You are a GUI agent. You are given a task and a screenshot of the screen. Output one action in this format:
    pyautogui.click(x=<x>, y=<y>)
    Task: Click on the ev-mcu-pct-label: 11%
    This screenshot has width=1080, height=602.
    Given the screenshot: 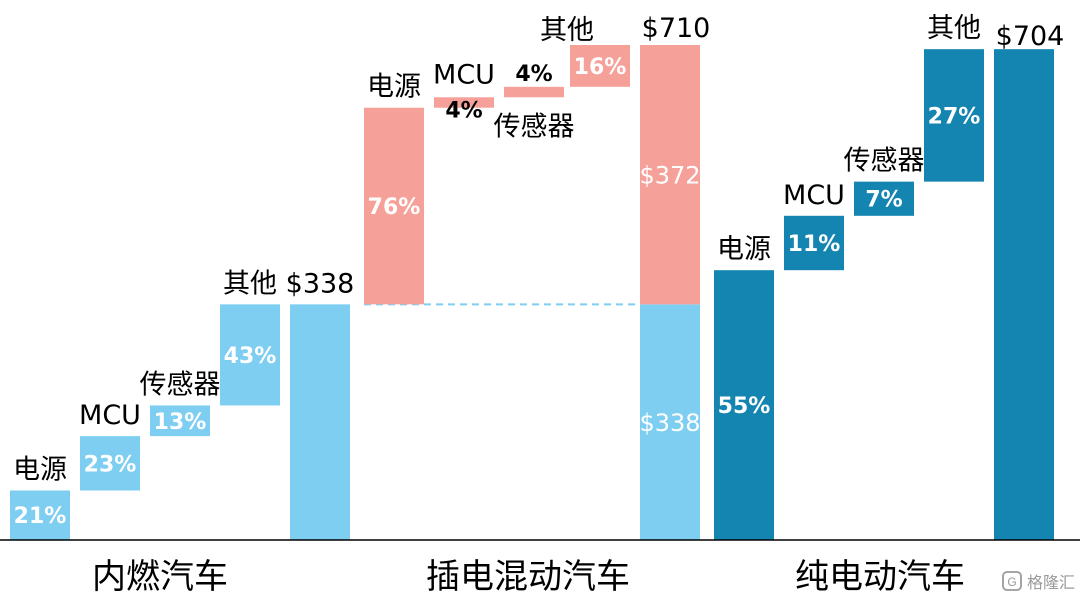 What is the action you would take?
    pyautogui.click(x=814, y=244)
    